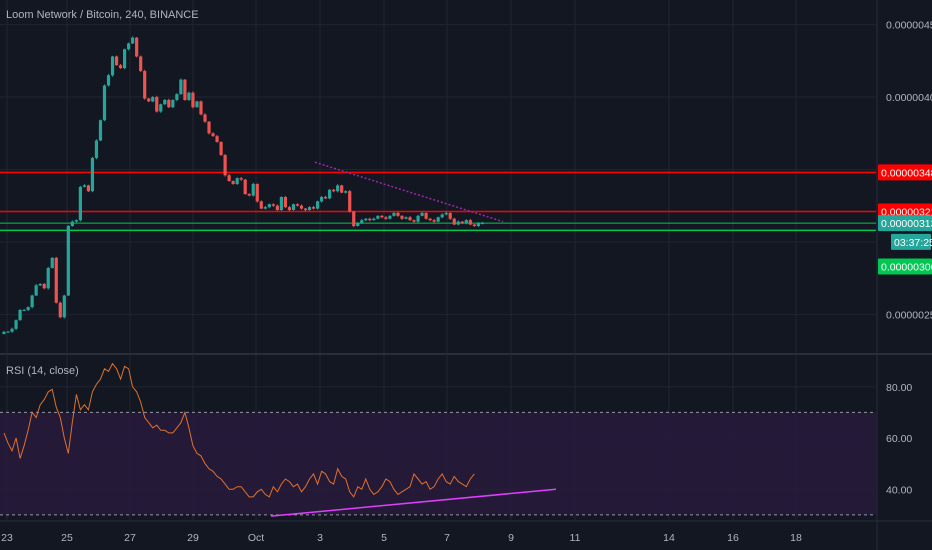 This screenshot has width=932, height=550. Describe the element at coordinates (401, 538) in the screenshot. I see `time-axis: 23 25 27 29 Oct 3 5 7 9 11 14 16 18` at that location.